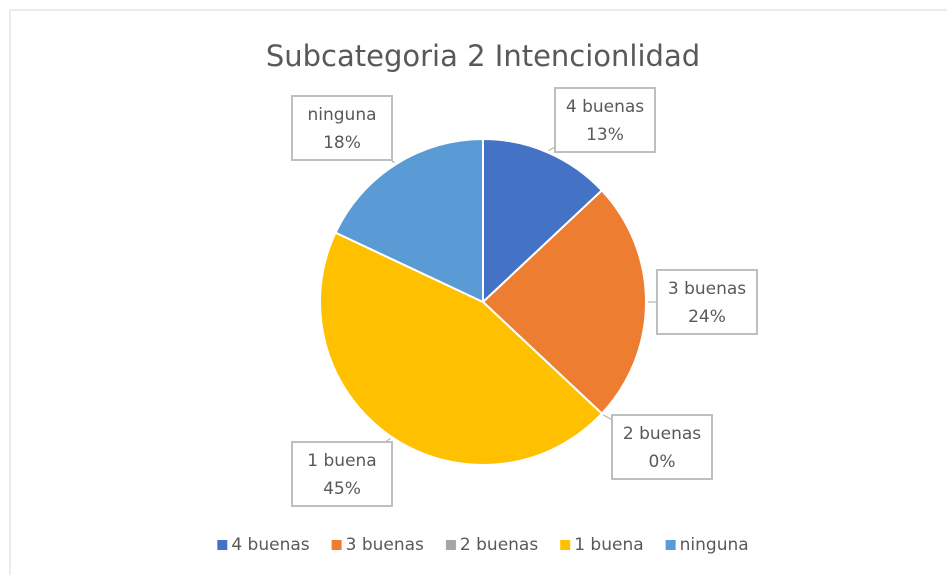  What do you see at coordinates (385, 545) in the screenshot?
I see `legend-label: 3 buenas` at bounding box center [385, 545].